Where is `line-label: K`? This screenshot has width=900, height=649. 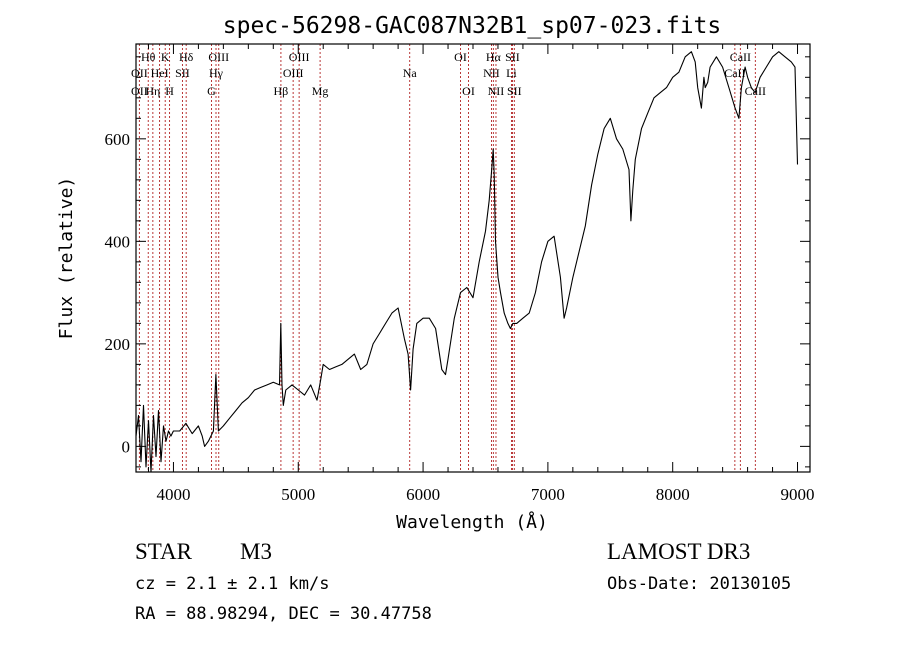 line-label: K is located at coordinates (165, 57).